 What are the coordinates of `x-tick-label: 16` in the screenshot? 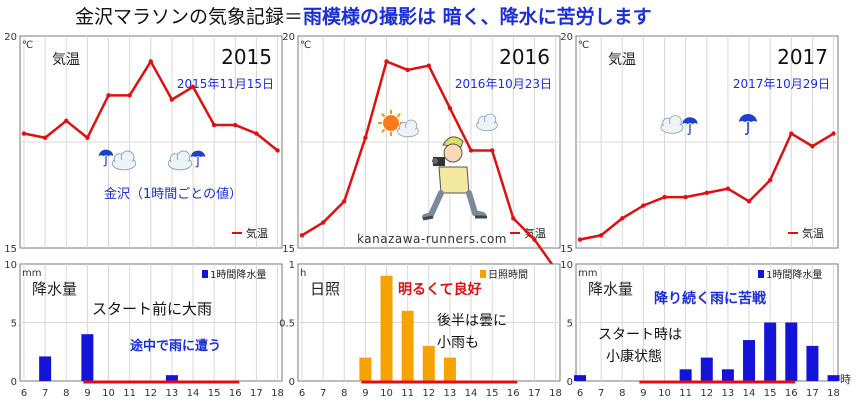 It's located at (791, 393).